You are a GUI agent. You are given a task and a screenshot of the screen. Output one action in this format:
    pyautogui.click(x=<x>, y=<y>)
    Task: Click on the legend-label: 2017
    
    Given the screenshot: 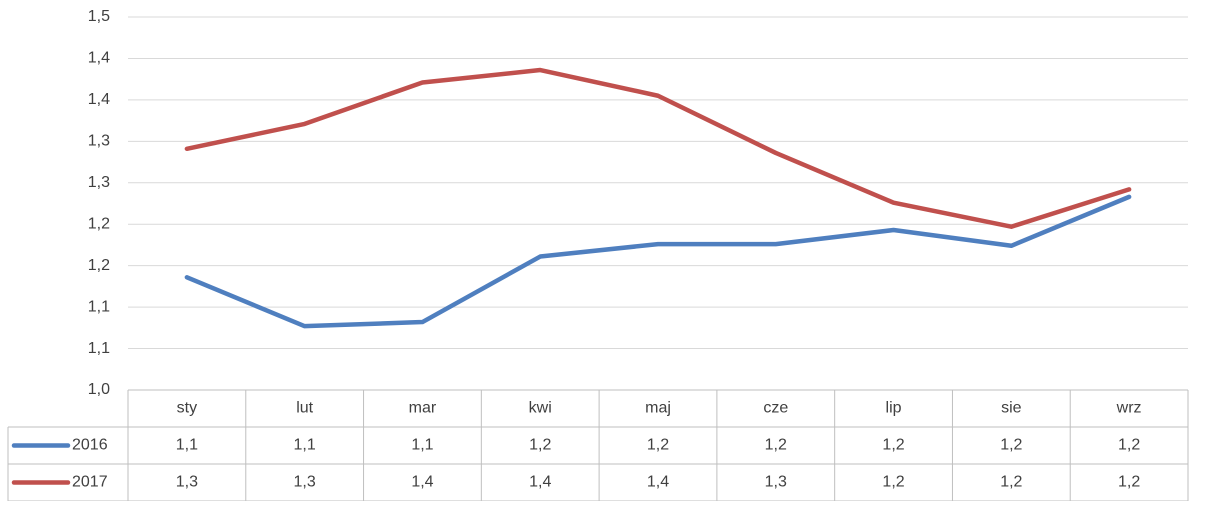 What is the action you would take?
    pyautogui.click(x=90, y=482)
    